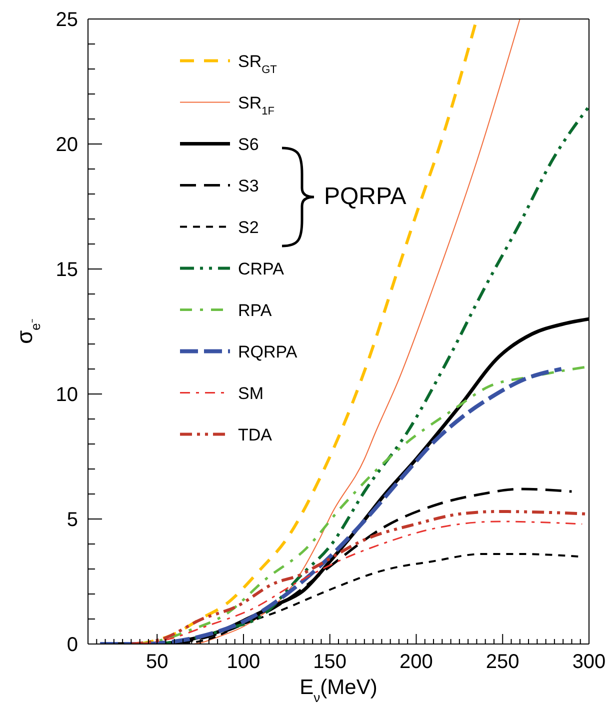 This screenshot has width=616, height=714. Describe the element at coordinates (268, 352) in the screenshot. I see `legend-label: RQRPA` at that location.